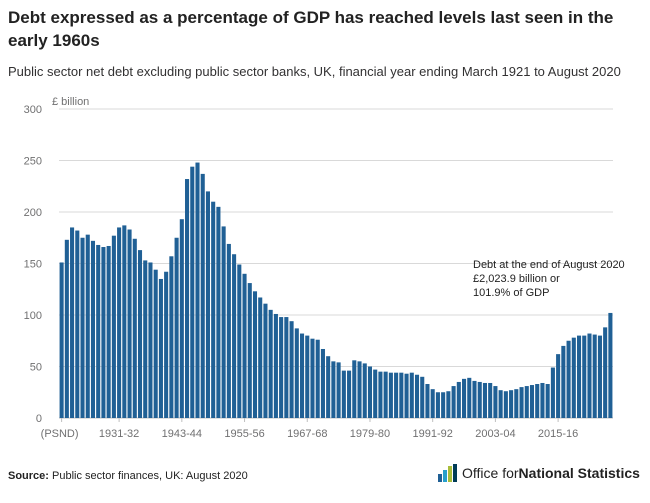 This screenshot has width=650, height=503. Describe the element at coordinates (584, 376) in the screenshot. I see `bar-Aug 2020` at that location.